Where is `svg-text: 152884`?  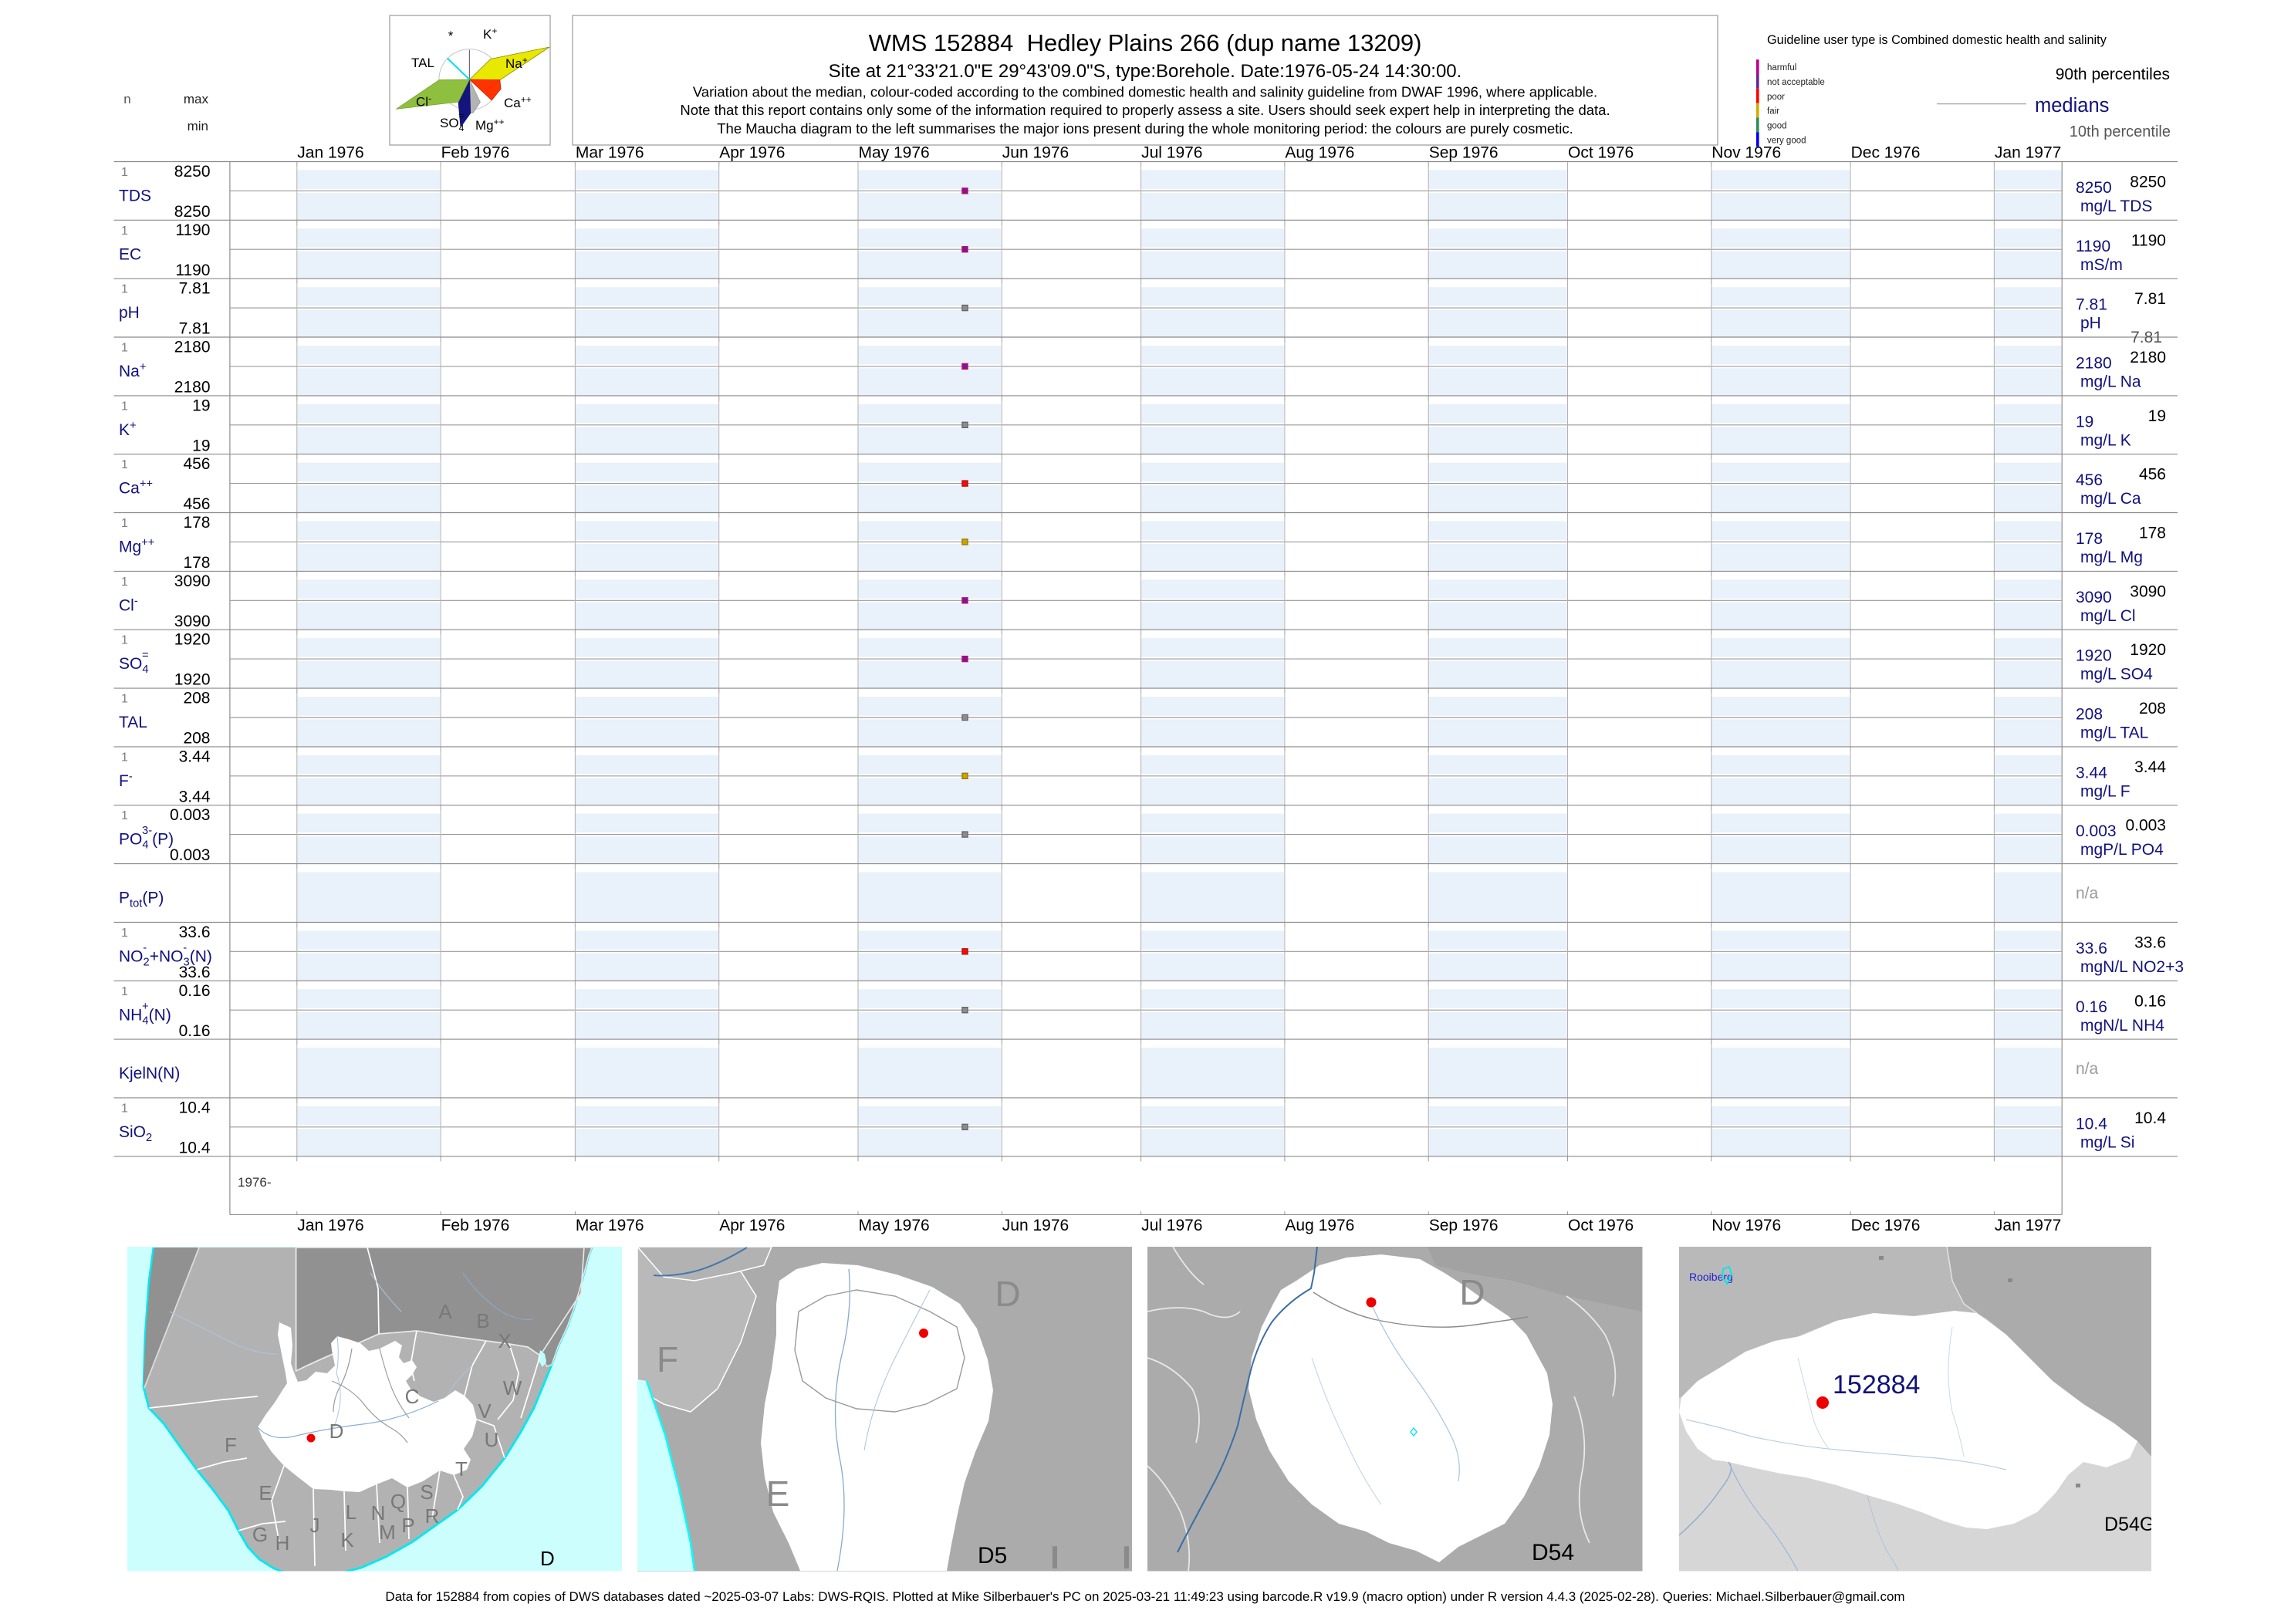
svg-text: 152884 is located at coordinates (1876, 1384).